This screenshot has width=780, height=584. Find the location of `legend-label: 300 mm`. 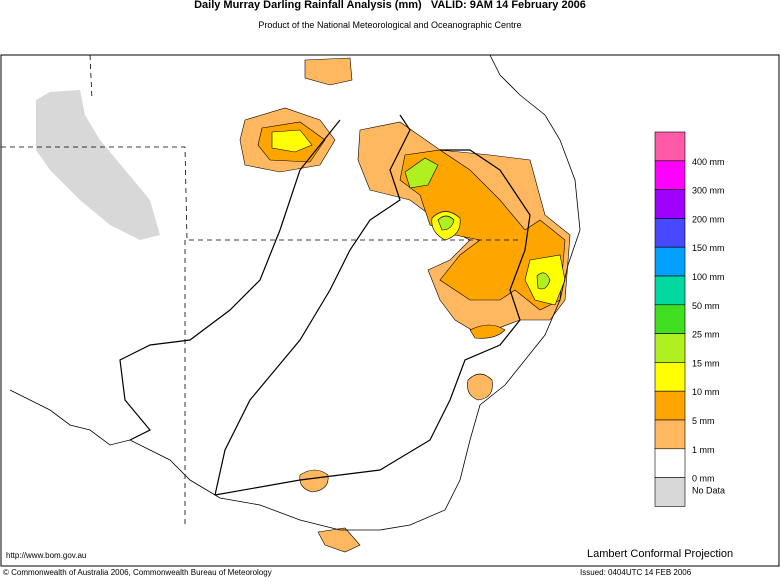

legend-label: 300 mm is located at coordinates (708, 191).